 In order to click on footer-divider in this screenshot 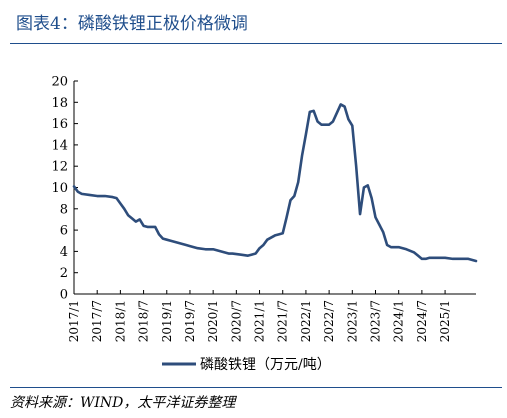, I will do `click(256, 387)`.